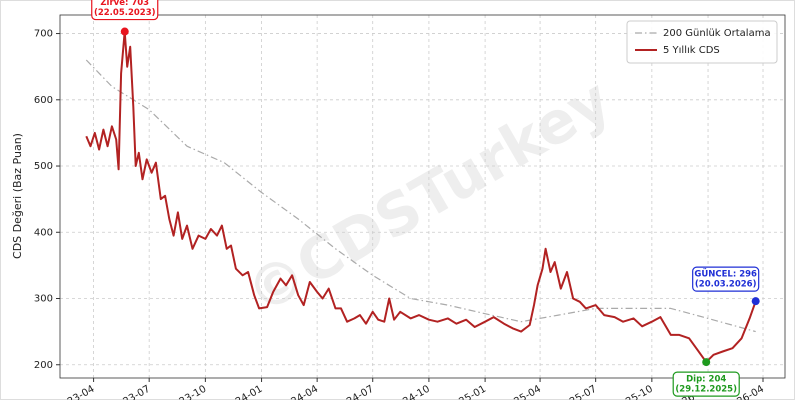 The height and width of the screenshot is (400, 795). Describe the element at coordinates (17, 196) in the screenshot. I see `y-axis-label: CDS Değeri (Baz Puan)` at that location.